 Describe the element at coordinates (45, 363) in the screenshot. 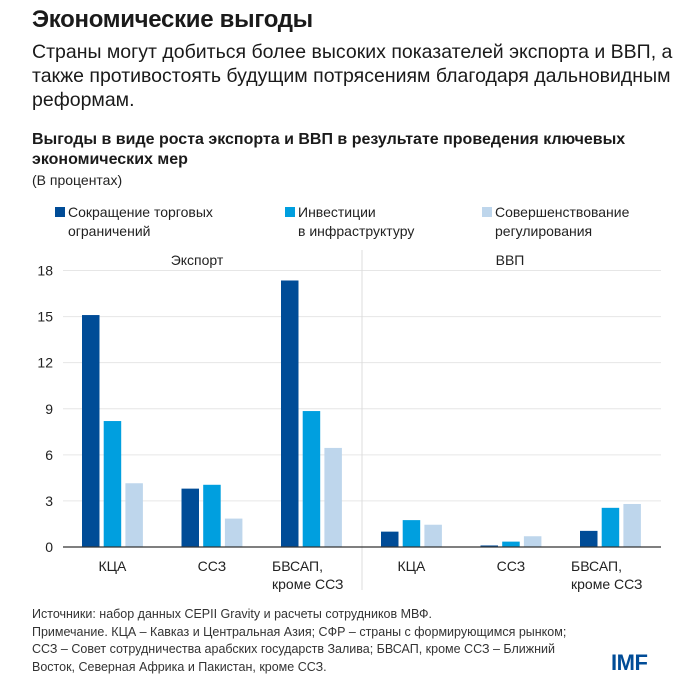

I see `y-tick-label: 12` at that location.